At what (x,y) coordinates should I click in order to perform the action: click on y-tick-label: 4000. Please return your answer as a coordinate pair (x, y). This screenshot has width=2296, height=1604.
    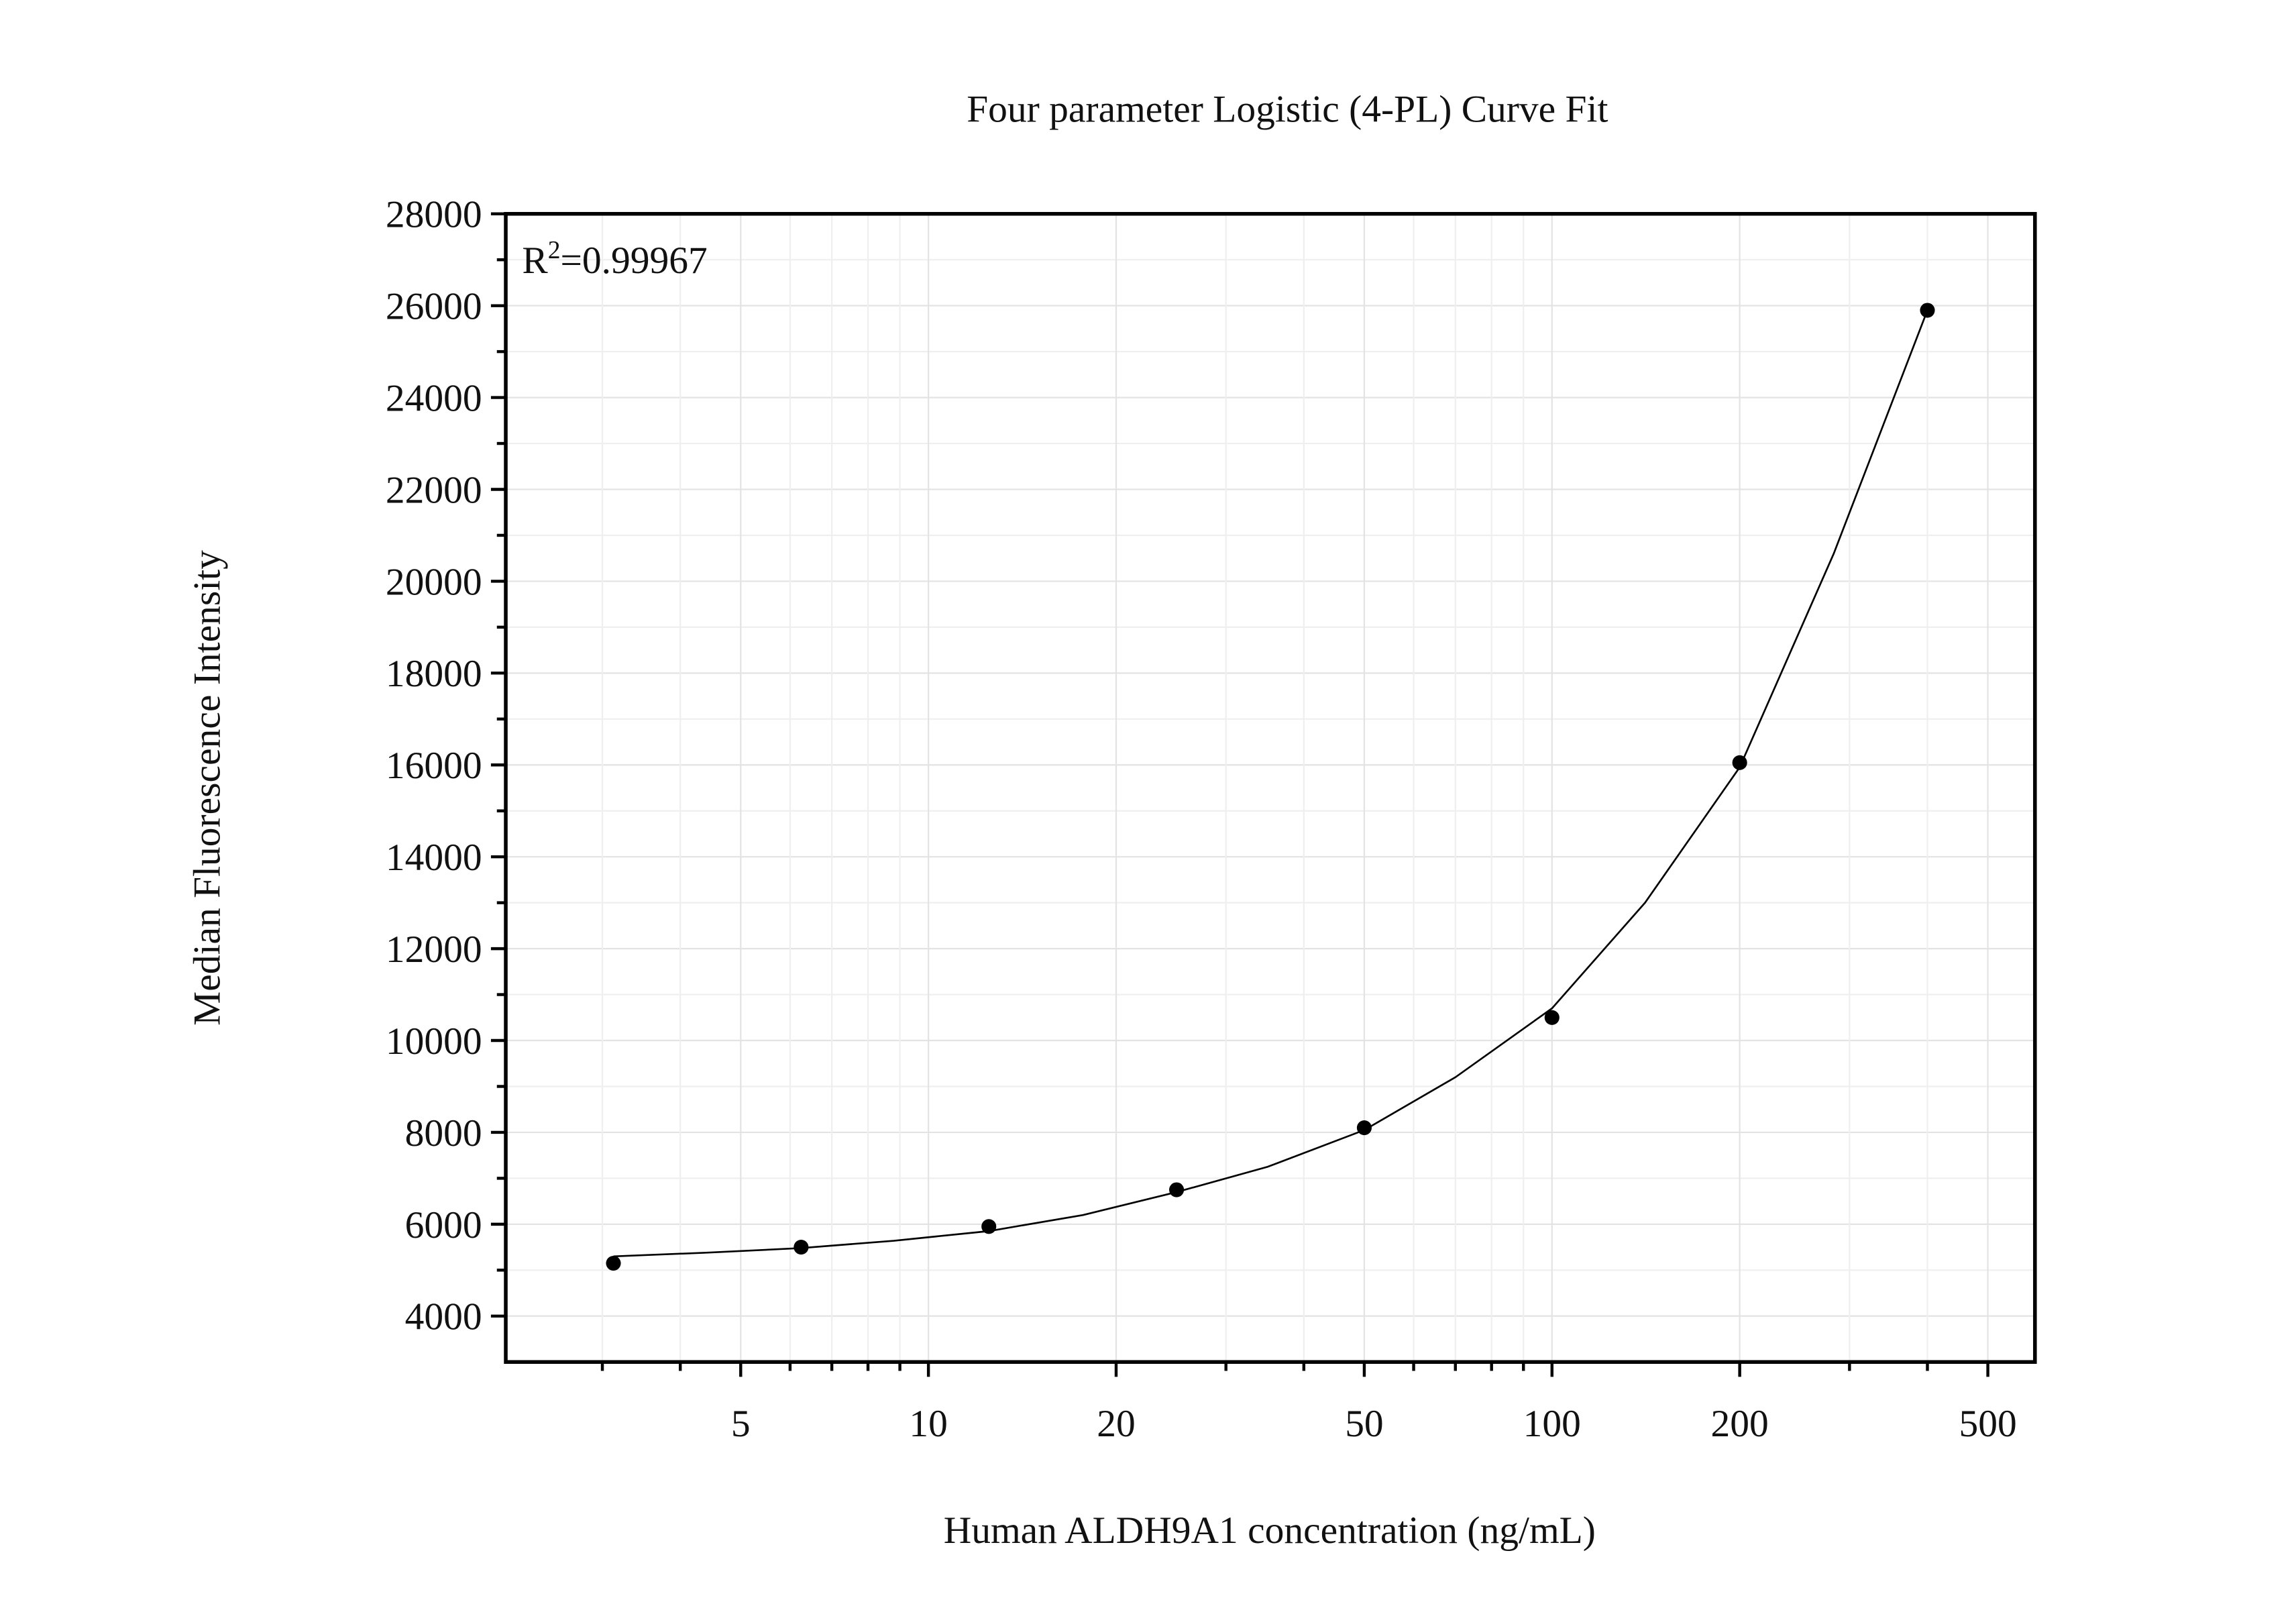
    Looking at the image, I should click on (443, 1317).